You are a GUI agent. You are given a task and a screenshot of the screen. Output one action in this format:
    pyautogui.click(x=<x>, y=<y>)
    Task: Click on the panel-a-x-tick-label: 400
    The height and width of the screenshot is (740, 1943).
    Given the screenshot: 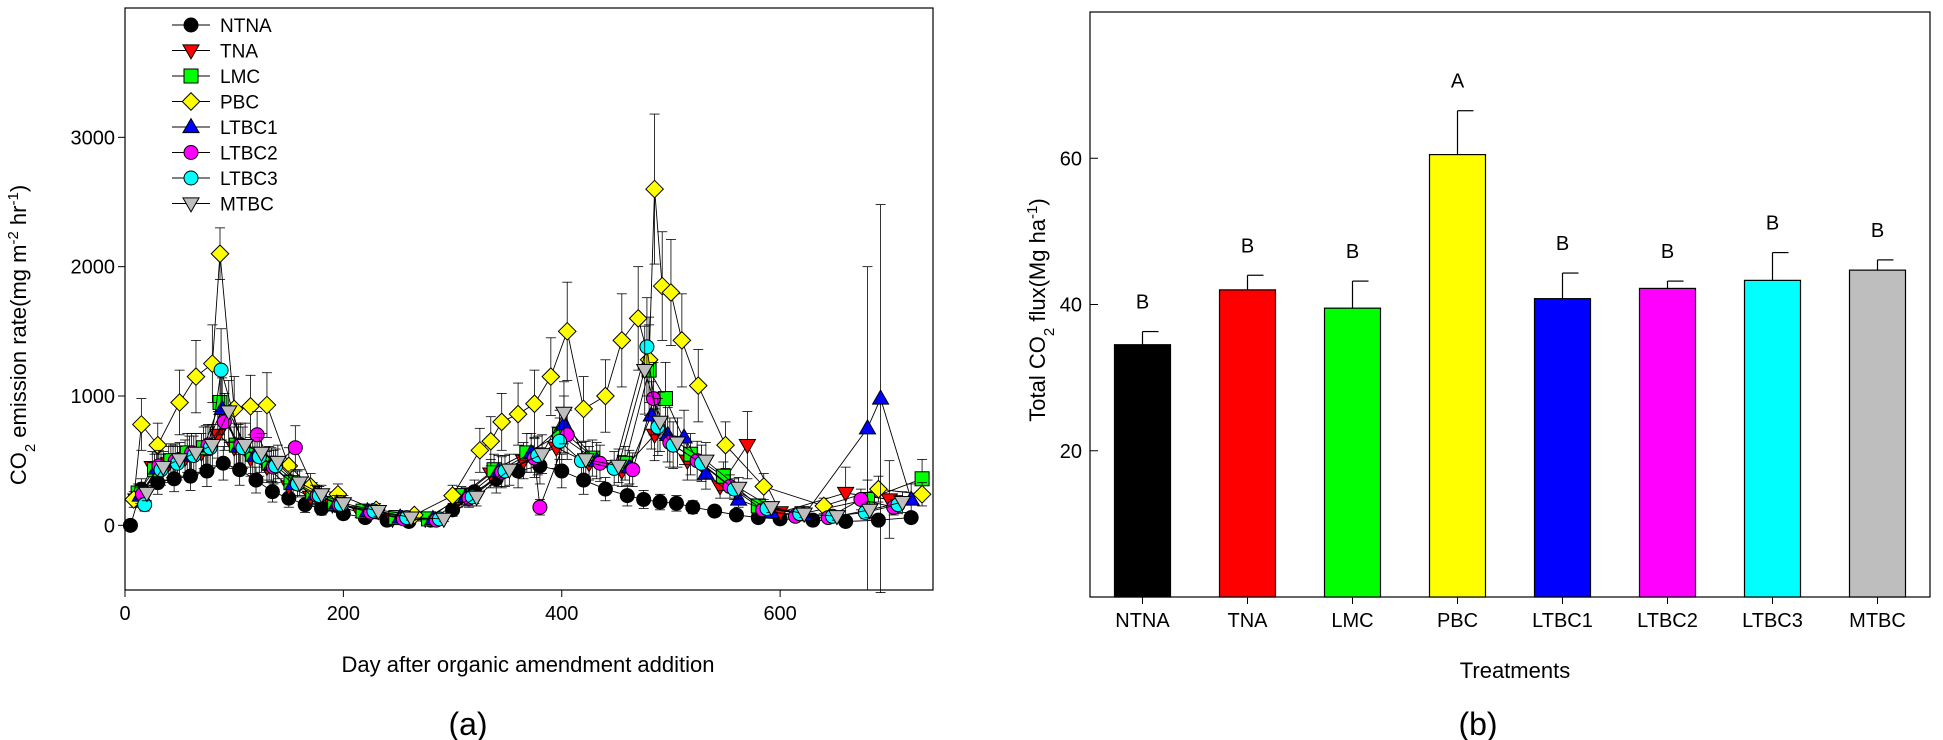 What is the action you would take?
    pyautogui.click(x=561, y=614)
    